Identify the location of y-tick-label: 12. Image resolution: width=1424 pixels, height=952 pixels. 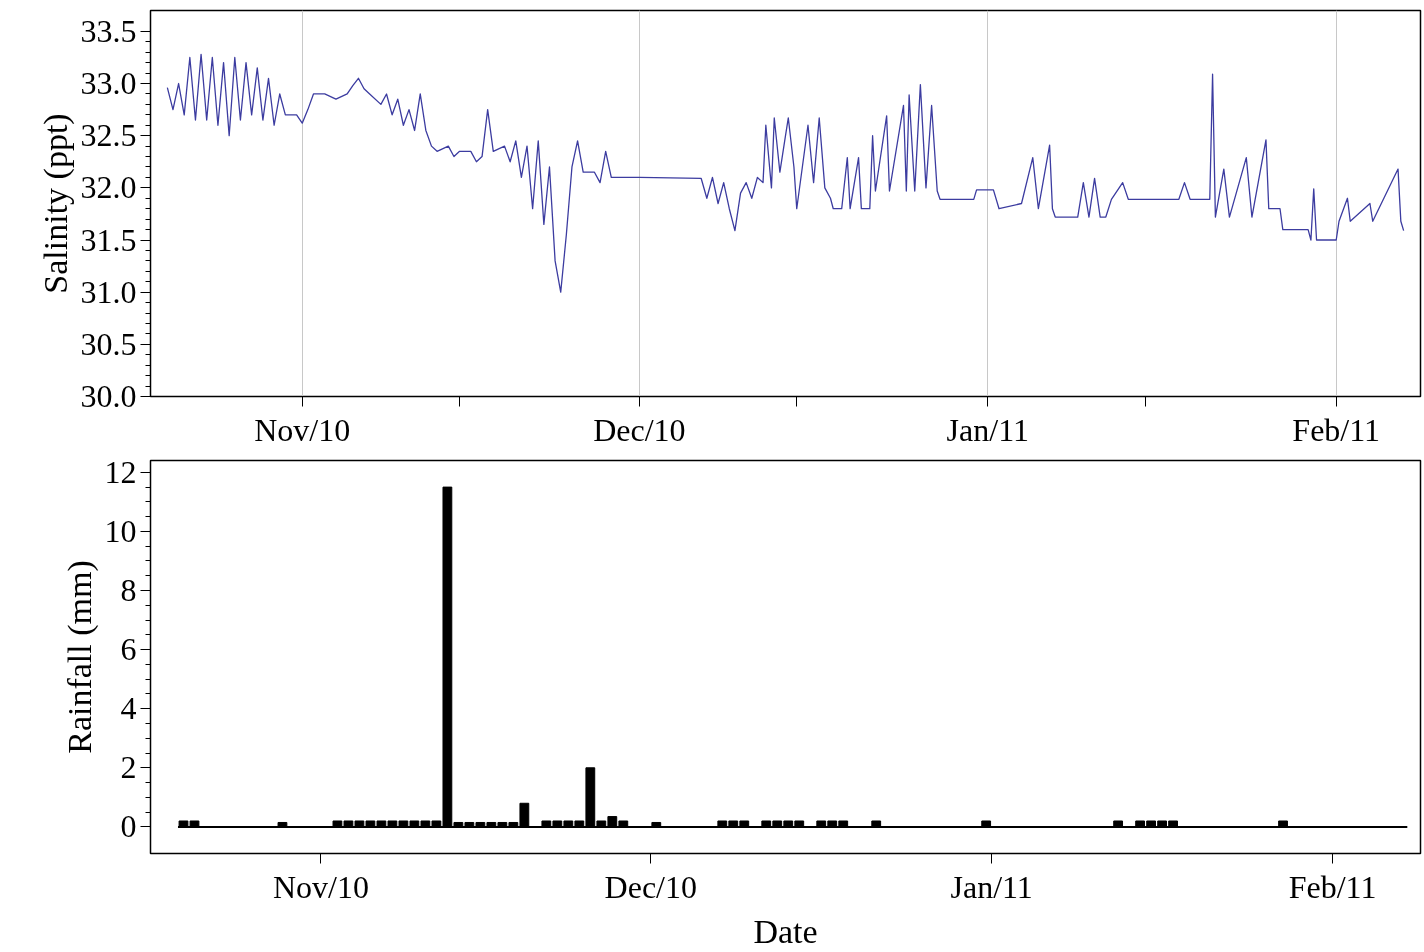
(120, 471).